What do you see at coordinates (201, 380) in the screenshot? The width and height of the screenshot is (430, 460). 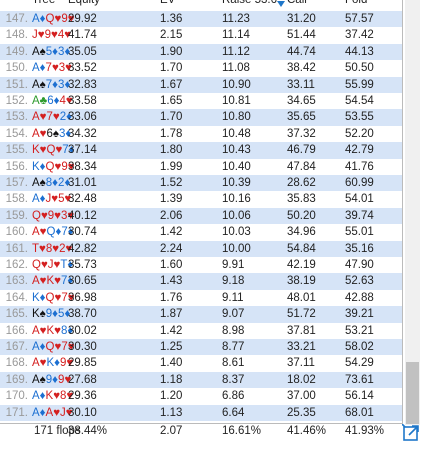 I see `table-row: 169. A♠9♦9♥ 27.68 1.18 8.37 18.02 73.61` at bounding box center [201, 380].